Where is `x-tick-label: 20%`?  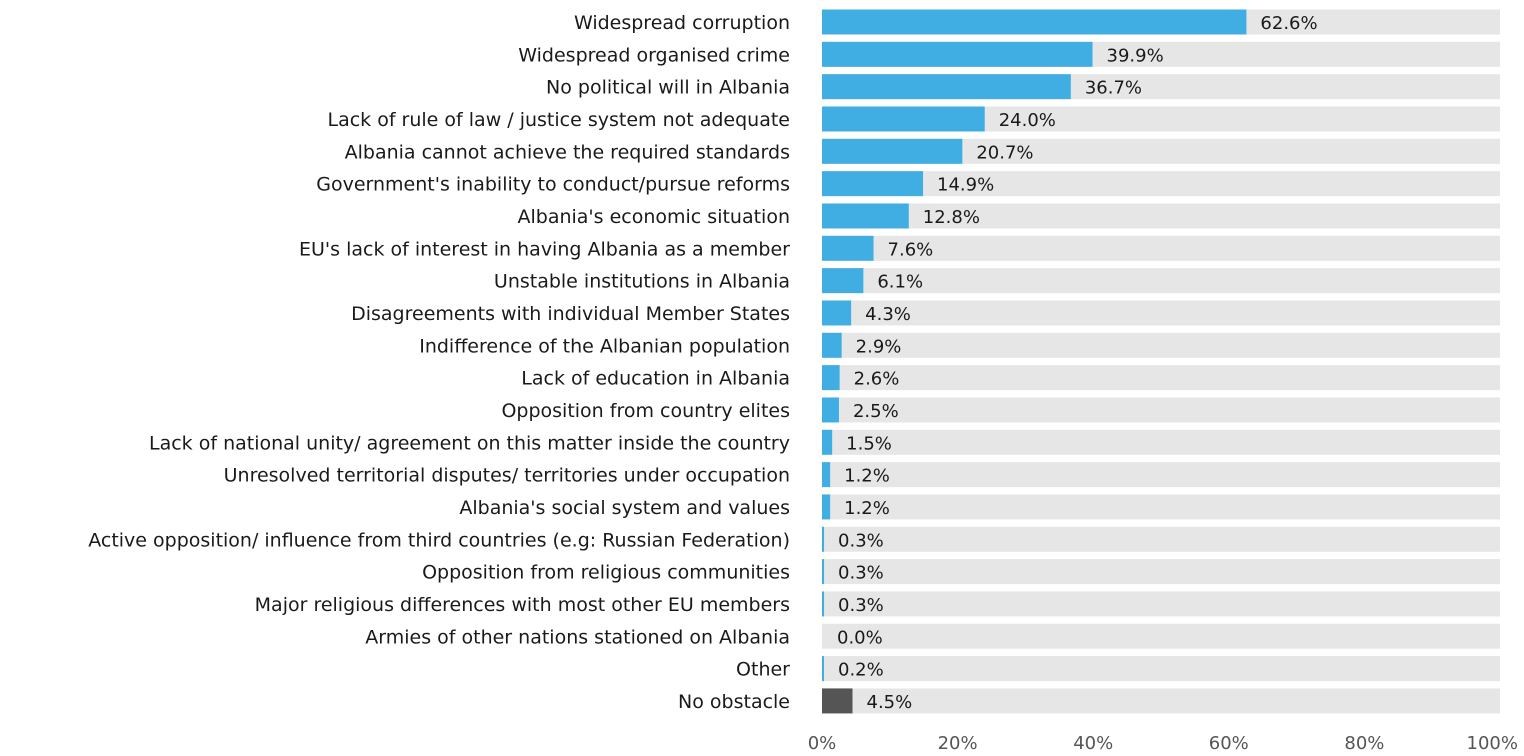 x-tick-label: 20% is located at coordinates (958, 743).